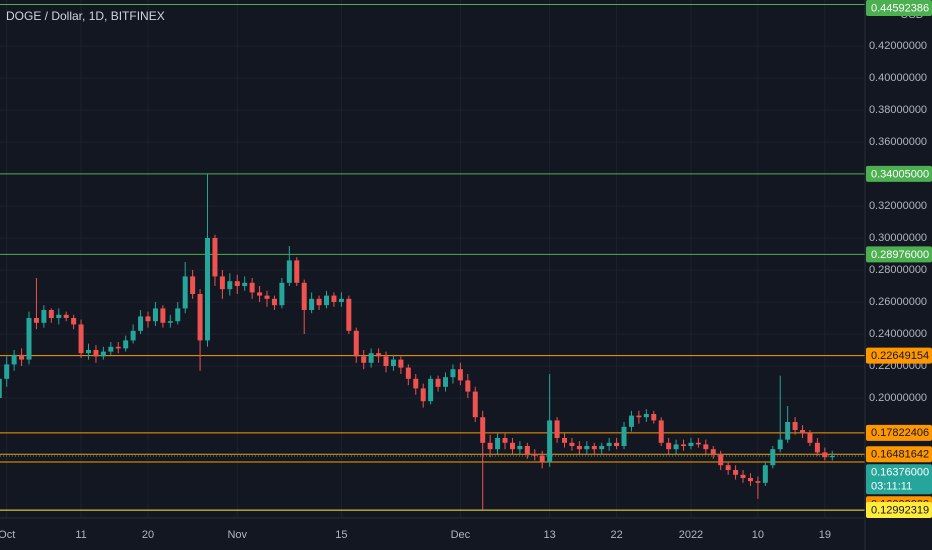 The width and height of the screenshot is (932, 550). What do you see at coordinates (900, 510) in the screenshot?
I see `level-label: 0.12992319` at bounding box center [900, 510].